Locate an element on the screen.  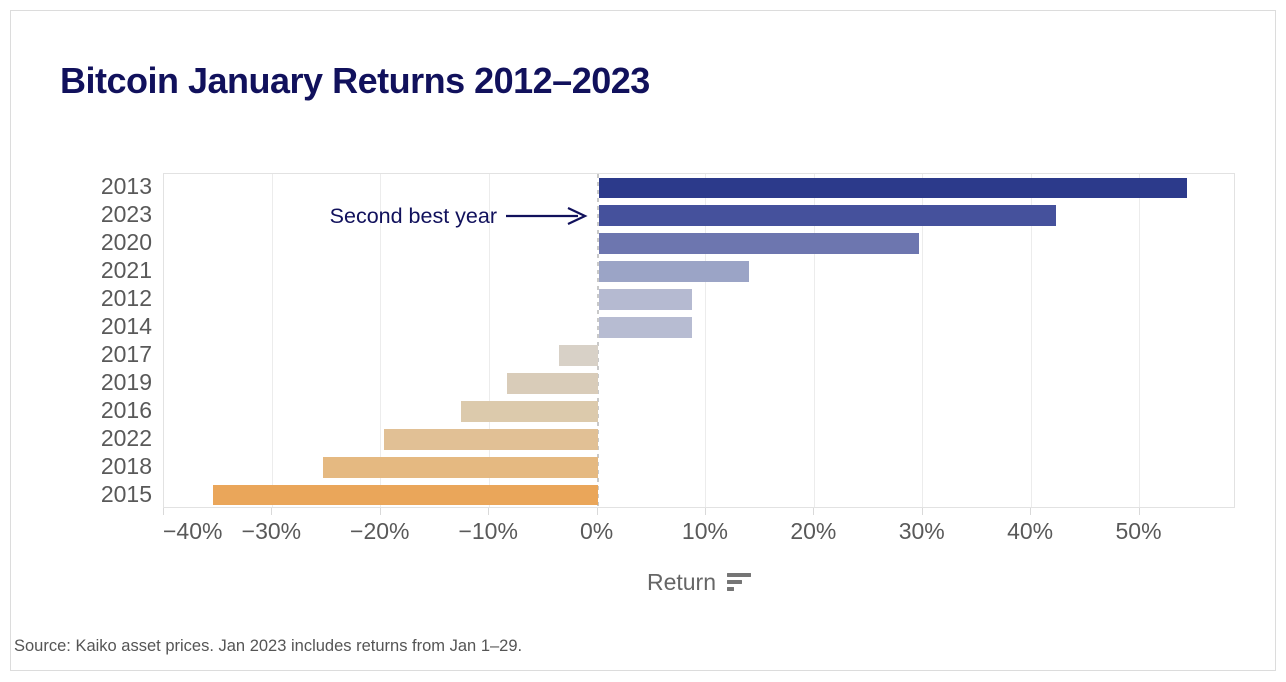
y-axis-label-2014: 2014 is located at coordinates (126, 326).